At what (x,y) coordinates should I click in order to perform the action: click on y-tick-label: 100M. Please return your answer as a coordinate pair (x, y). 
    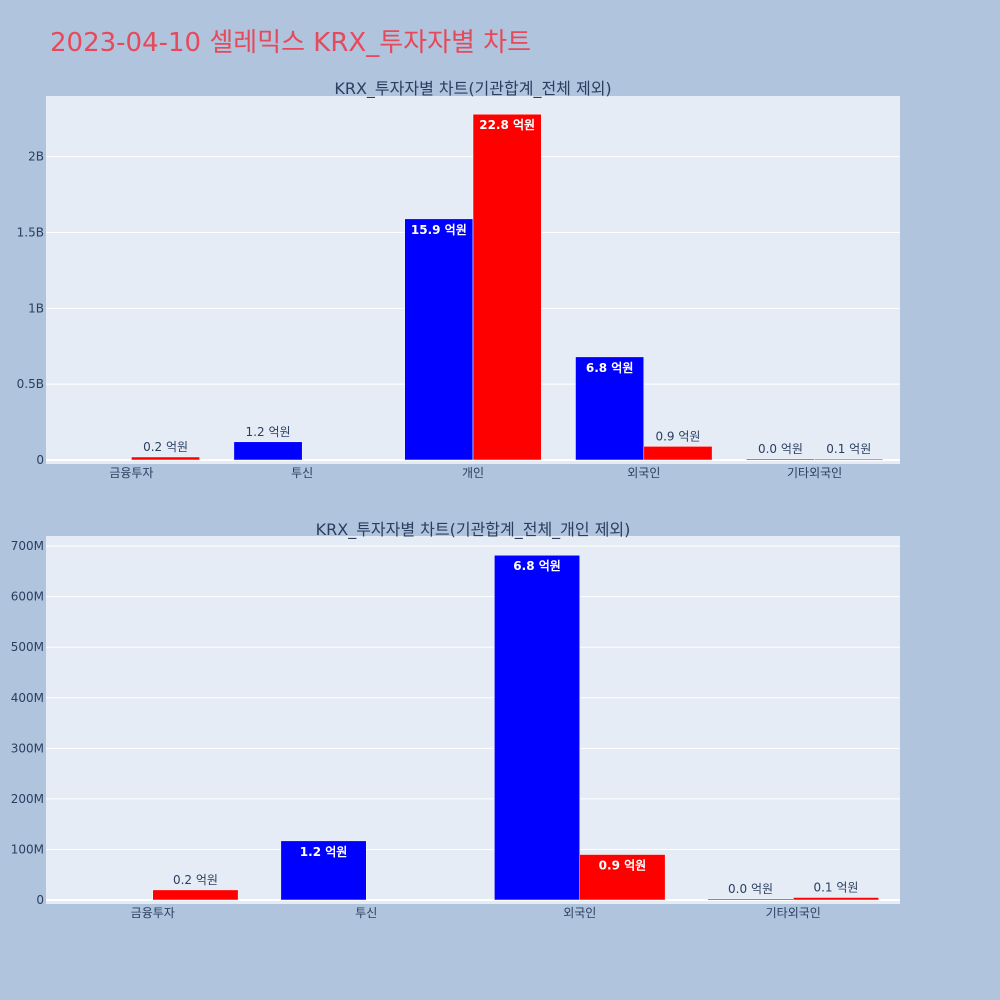
    Looking at the image, I should click on (27, 849).